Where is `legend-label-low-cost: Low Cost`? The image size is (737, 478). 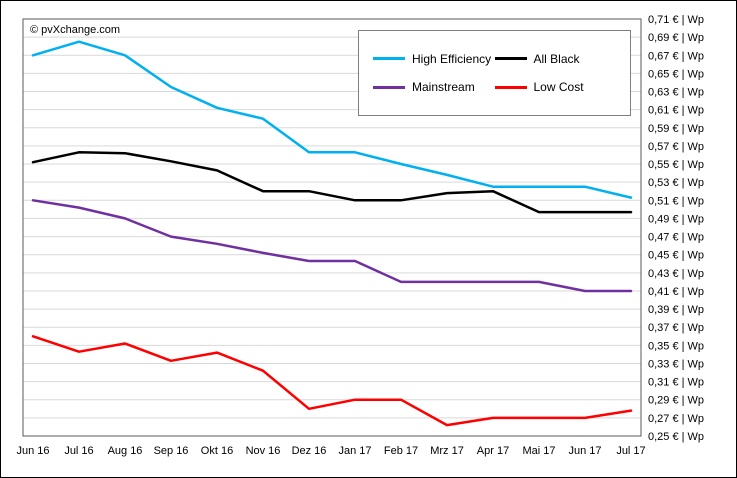 legend-label-low-cost: Low Cost is located at coordinates (558, 87).